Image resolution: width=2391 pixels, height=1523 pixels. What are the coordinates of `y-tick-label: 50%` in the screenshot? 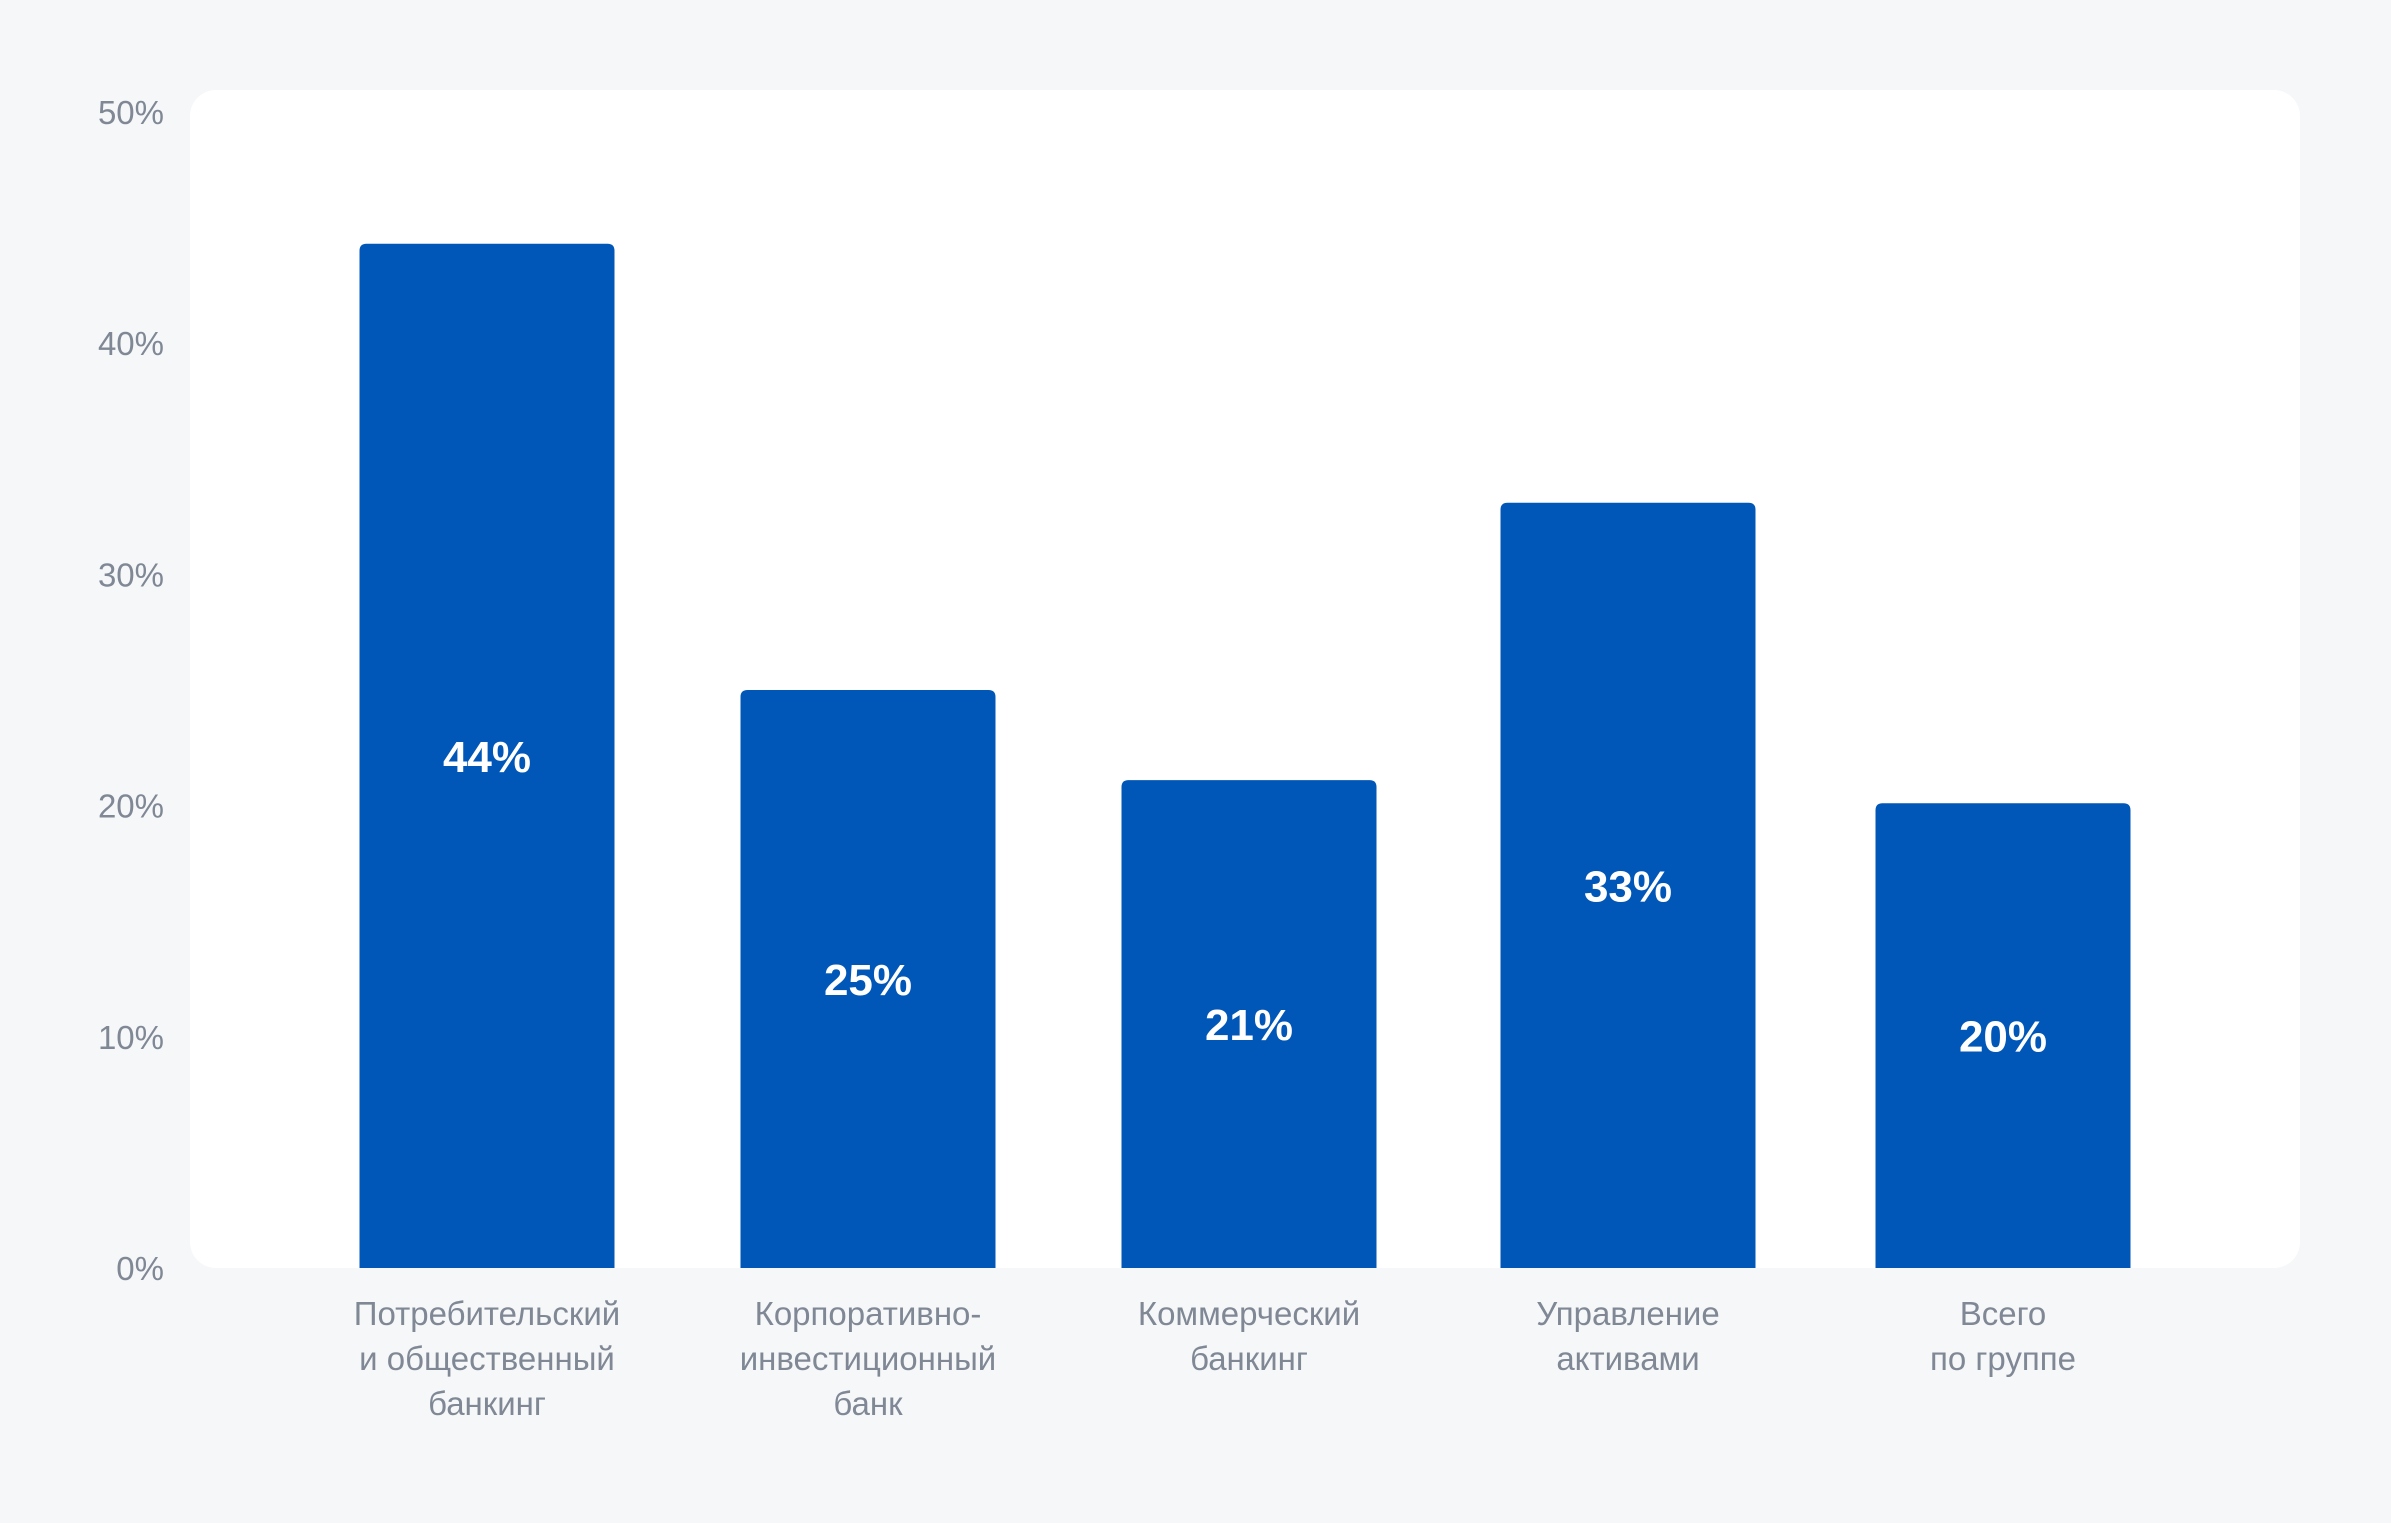 It's located at (131, 112).